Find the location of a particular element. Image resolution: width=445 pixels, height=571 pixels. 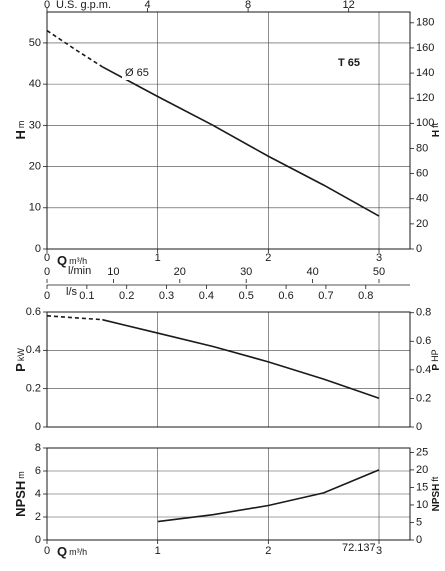

y-axis-label: PkW is located at coordinates (20, 360).